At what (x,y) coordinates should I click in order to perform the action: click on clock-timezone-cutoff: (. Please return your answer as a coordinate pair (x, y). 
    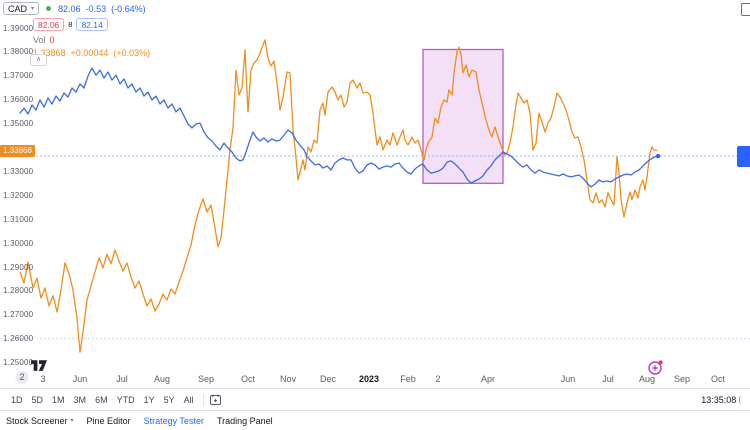
    Looking at the image, I should click on (739, 399).